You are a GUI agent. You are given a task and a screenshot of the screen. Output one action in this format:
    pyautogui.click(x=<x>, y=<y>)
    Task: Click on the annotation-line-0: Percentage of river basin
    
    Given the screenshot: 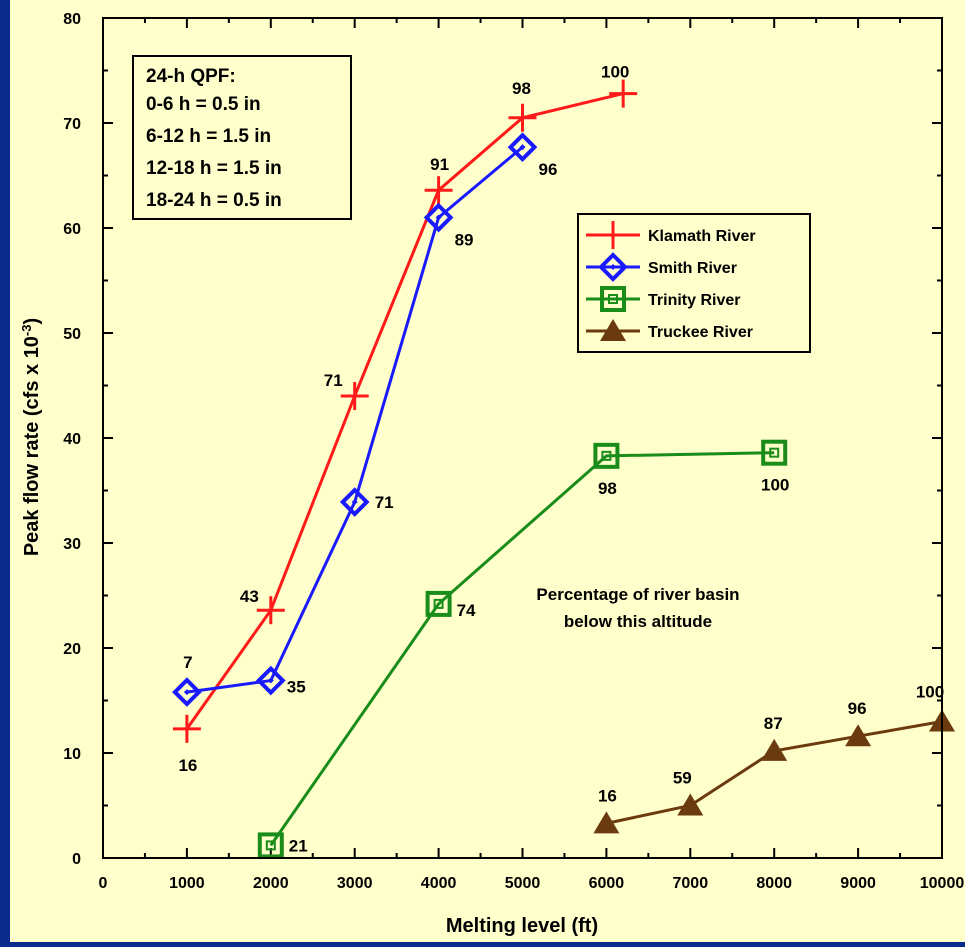 What is the action you would take?
    pyautogui.click(x=637, y=594)
    